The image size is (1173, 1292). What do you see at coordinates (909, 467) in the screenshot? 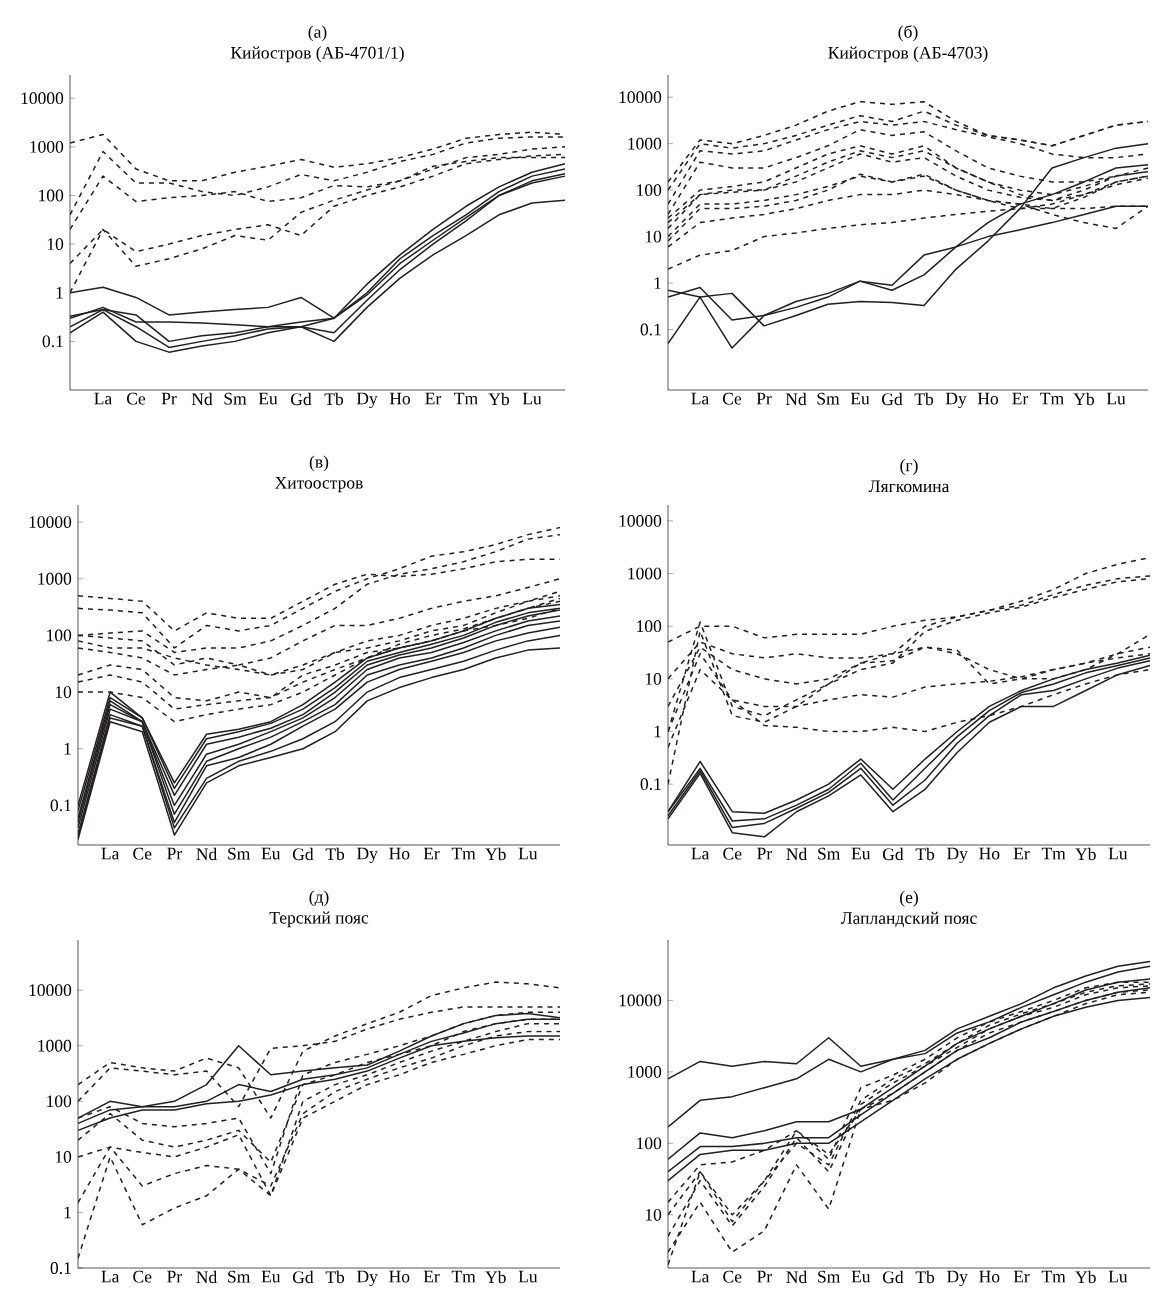
I see `chart-title: (г)` at bounding box center [909, 467].